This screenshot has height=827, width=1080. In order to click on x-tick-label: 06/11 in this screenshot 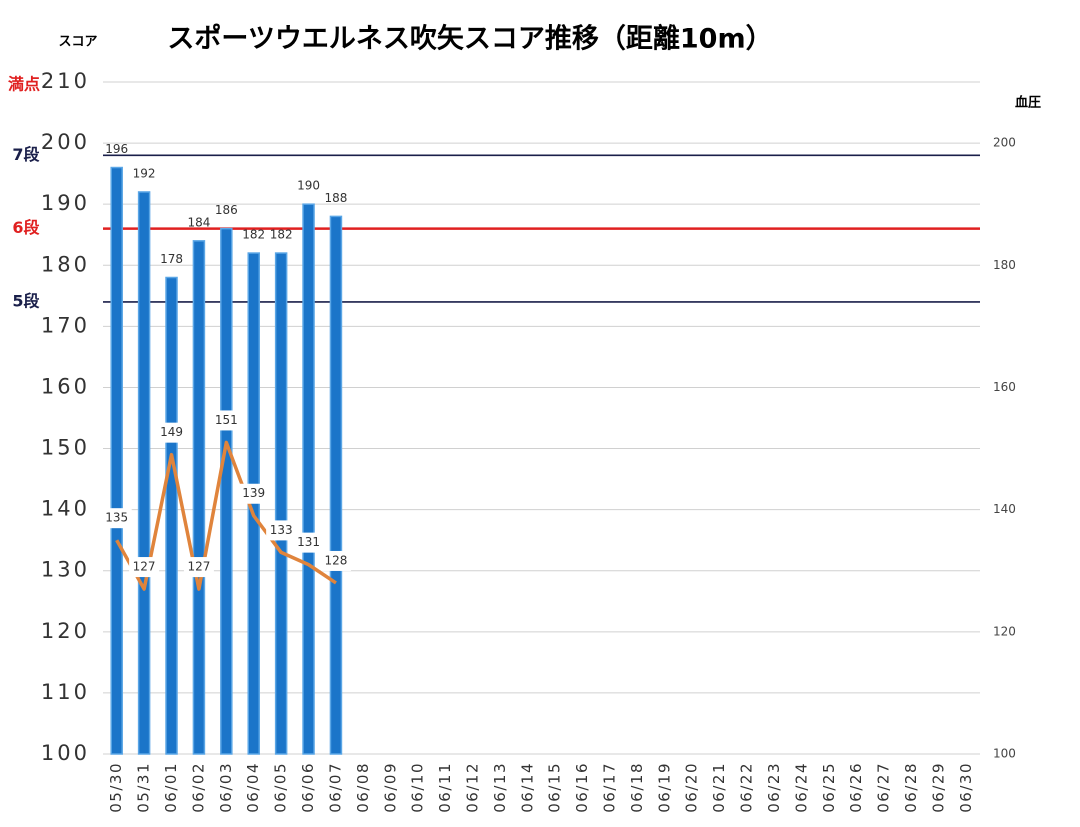, I will do `click(445, 787)`.